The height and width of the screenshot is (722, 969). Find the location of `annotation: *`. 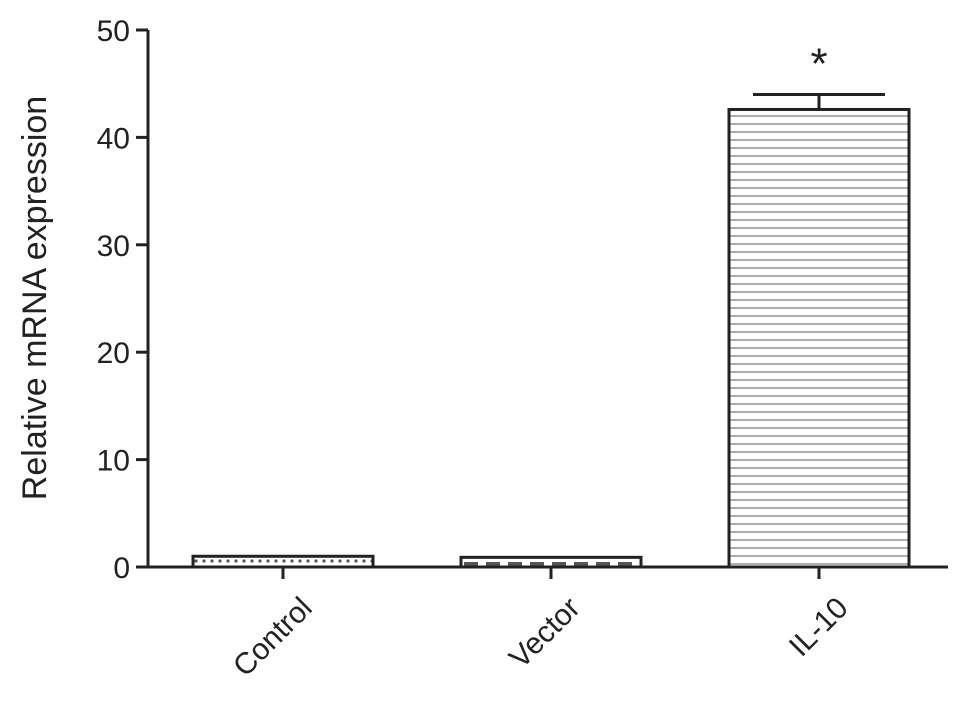

annotation: * is located at coordinates (818, 63).